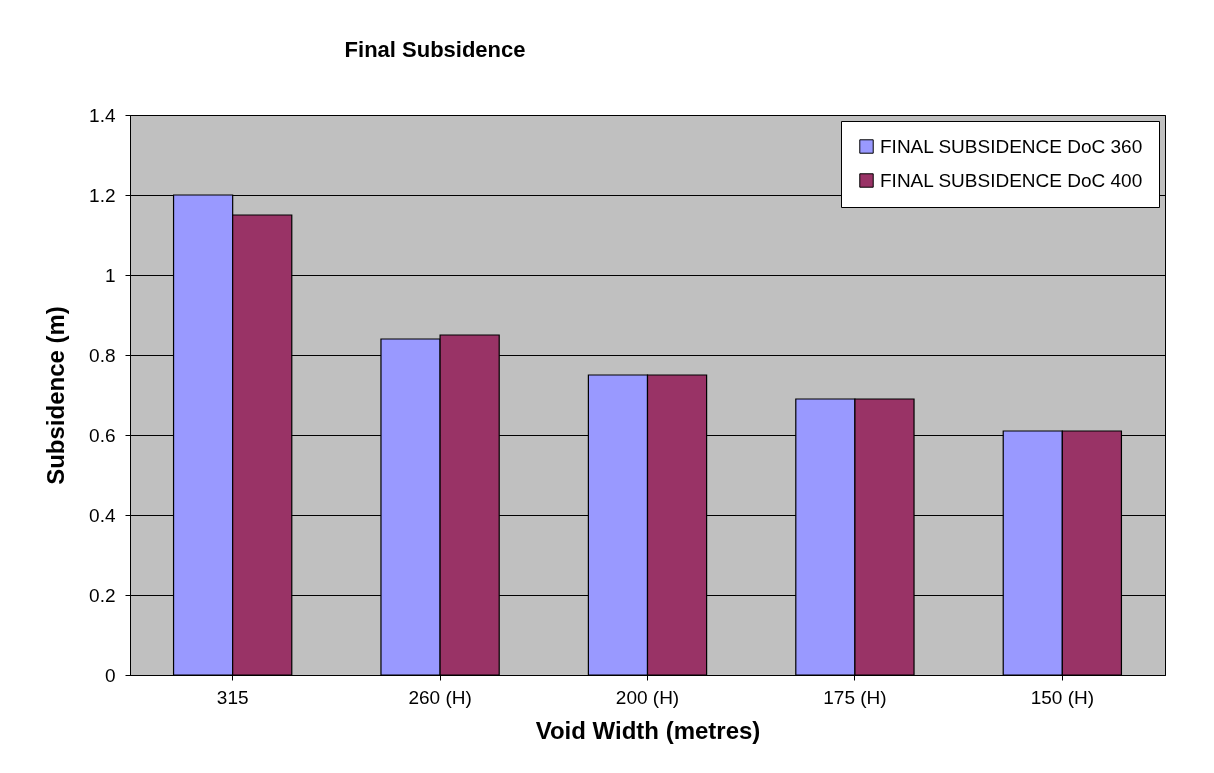 This screenshot has width=1214, height=773. I want to click on y-axis-title: Subsidence (m), so click(56, 395).